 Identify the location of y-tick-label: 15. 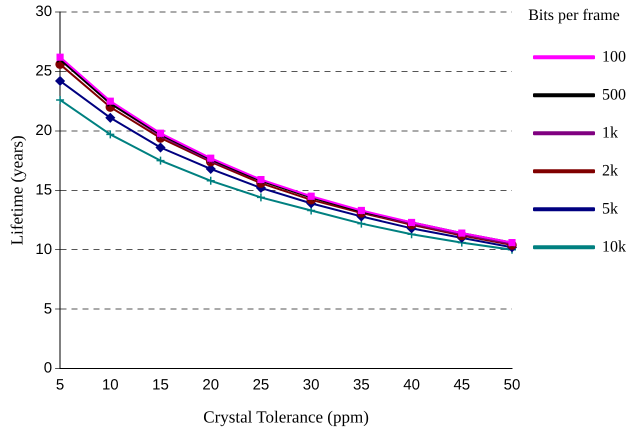
(43, 189).